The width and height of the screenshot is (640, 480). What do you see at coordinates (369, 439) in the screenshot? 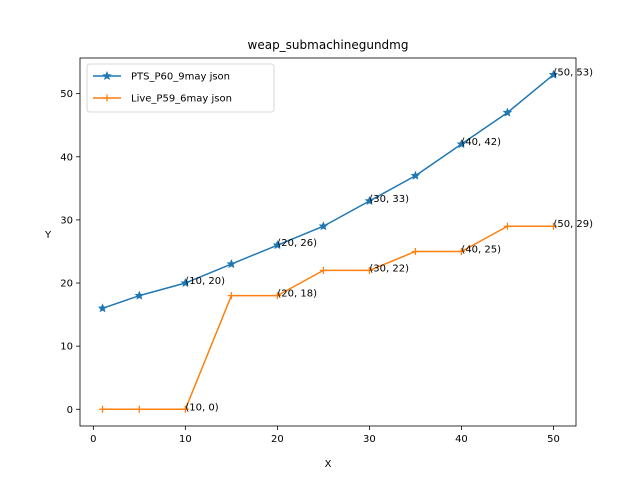
I see `x-tick-label: 30` at bounding box center [369, 439].